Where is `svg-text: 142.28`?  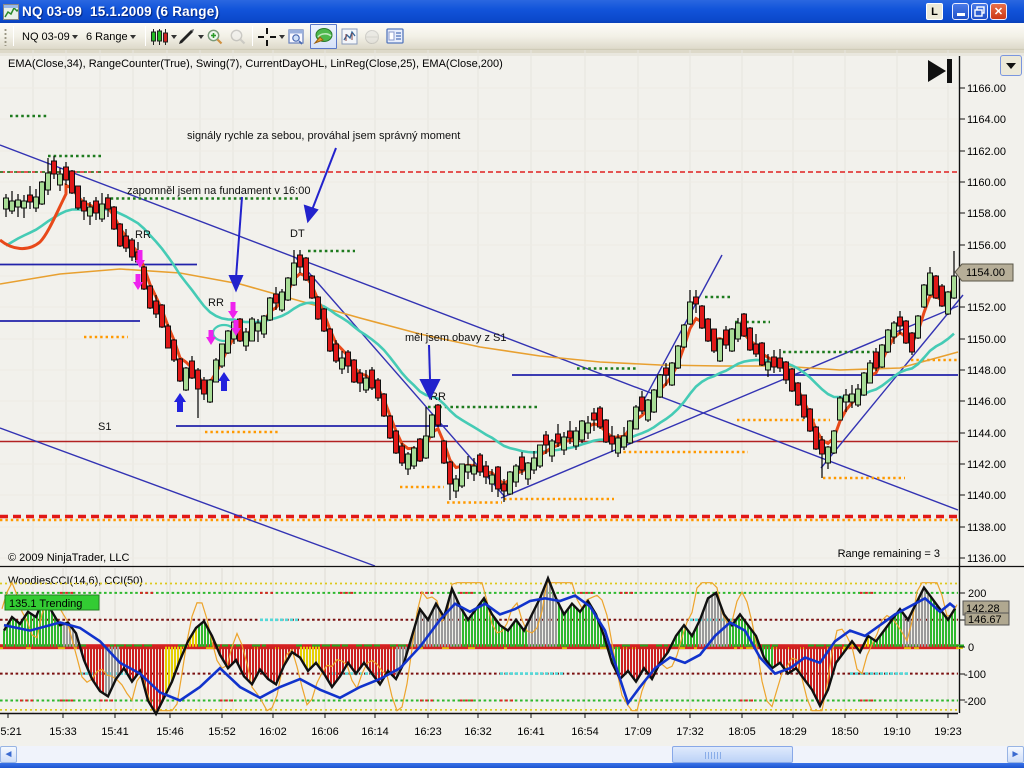 svg-text: 142.28 is located at coordinates (983, 609).